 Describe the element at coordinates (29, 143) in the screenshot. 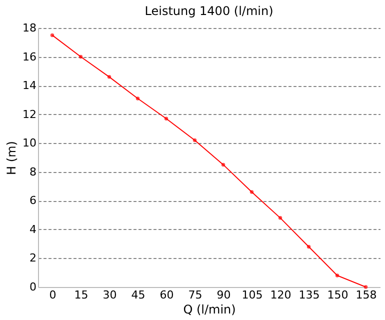

I see `y-tick-label: 10` at that location.